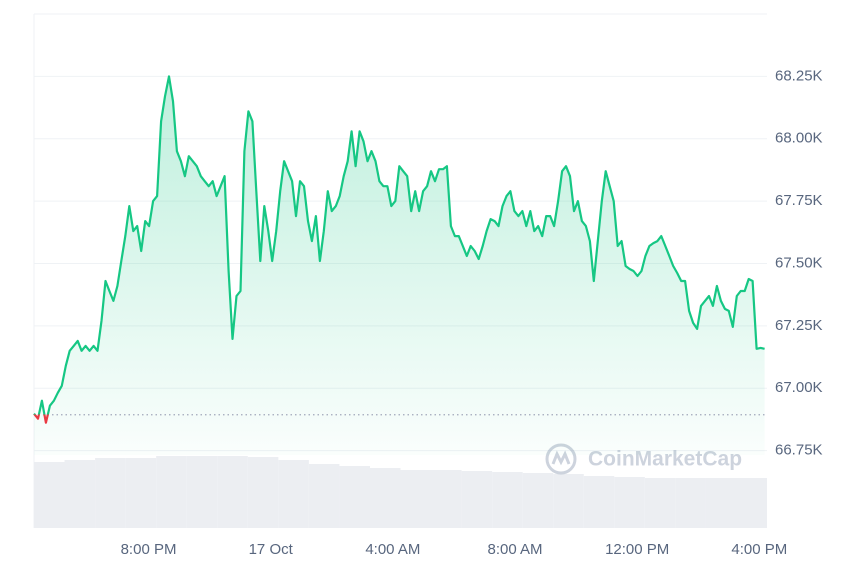  Describe the element at coordinates (515, 549) in the screenshot. I see `x-tick-label: 8:00 AM` at that location.